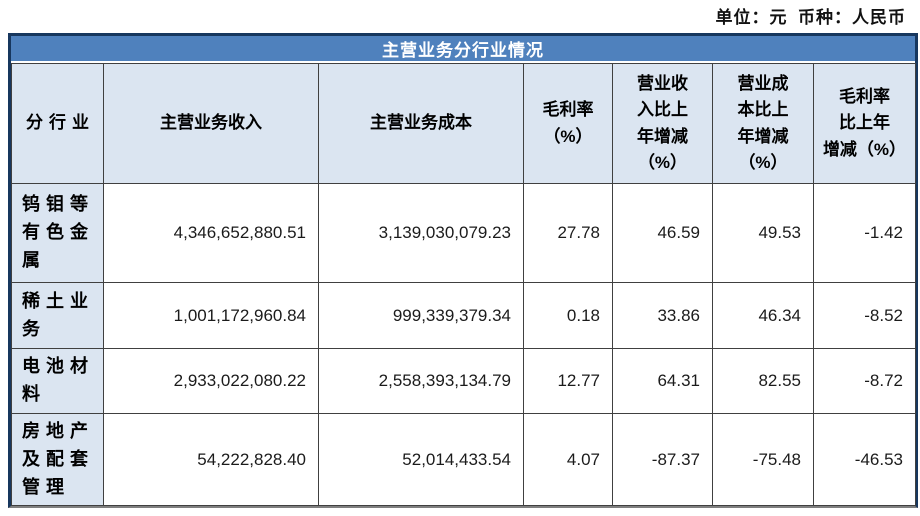 This screenshot has width=920, height=516. What do you see at coordinates (421, 233) in the screenshot?
I see `cost-cell: 3,139,030,079.23` at bounding box center [421, 233].